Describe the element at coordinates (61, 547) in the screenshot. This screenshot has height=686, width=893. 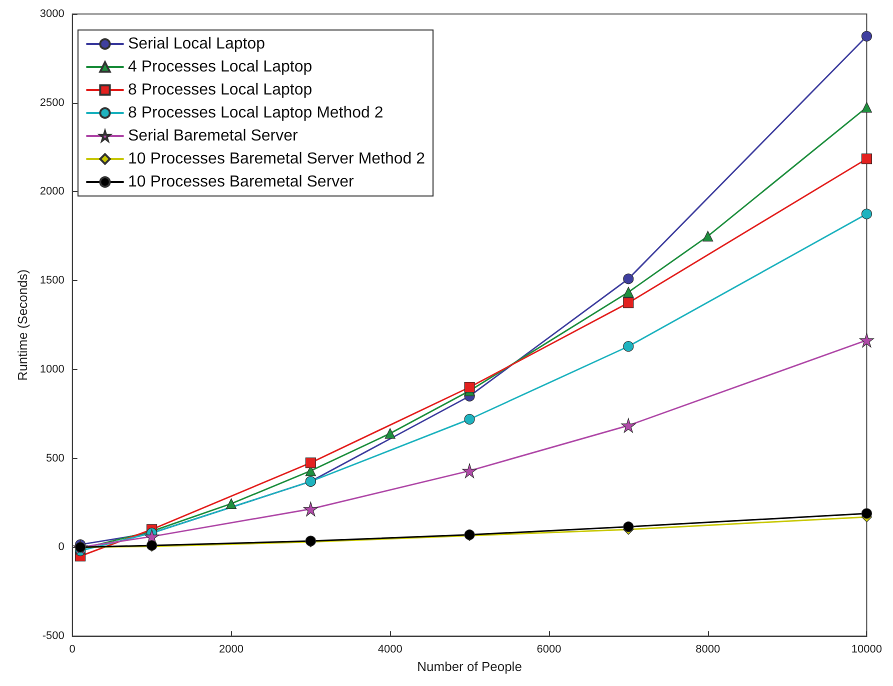
I see `y-tick-label: 0` at that location.